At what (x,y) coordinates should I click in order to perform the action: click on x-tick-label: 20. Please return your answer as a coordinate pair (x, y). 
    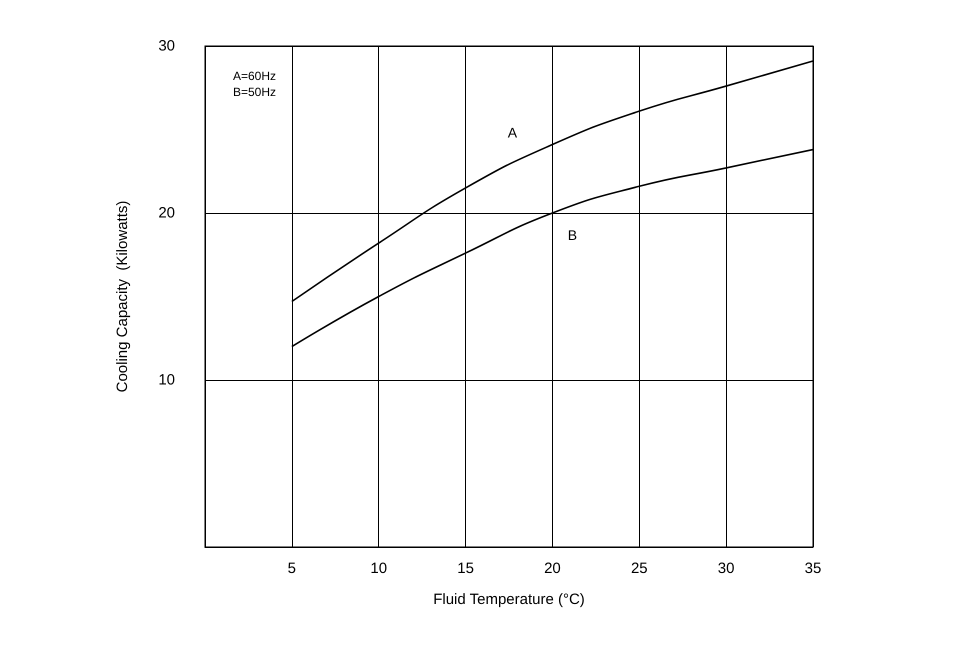
    Looking at the image, I should click on (552, 568).